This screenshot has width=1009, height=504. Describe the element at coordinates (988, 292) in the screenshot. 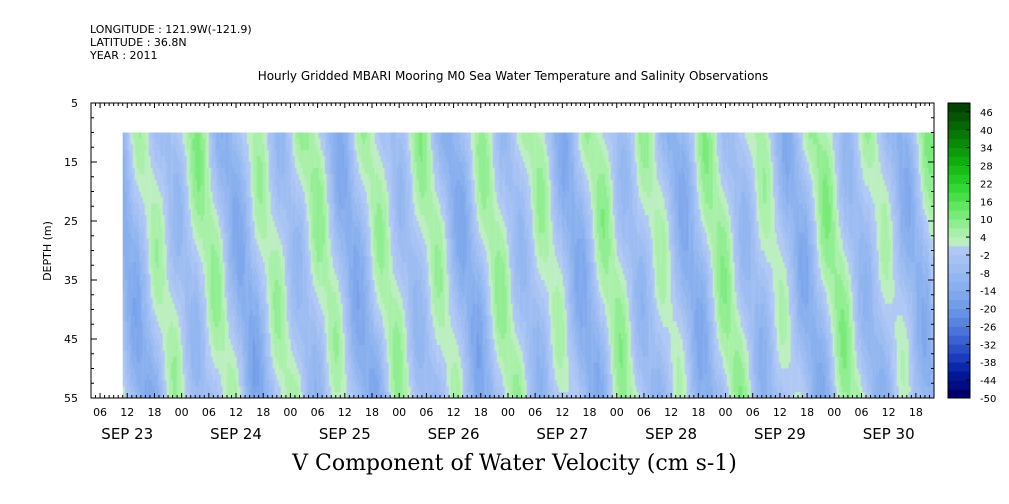

I see `colorbar-label: -14` at that location.